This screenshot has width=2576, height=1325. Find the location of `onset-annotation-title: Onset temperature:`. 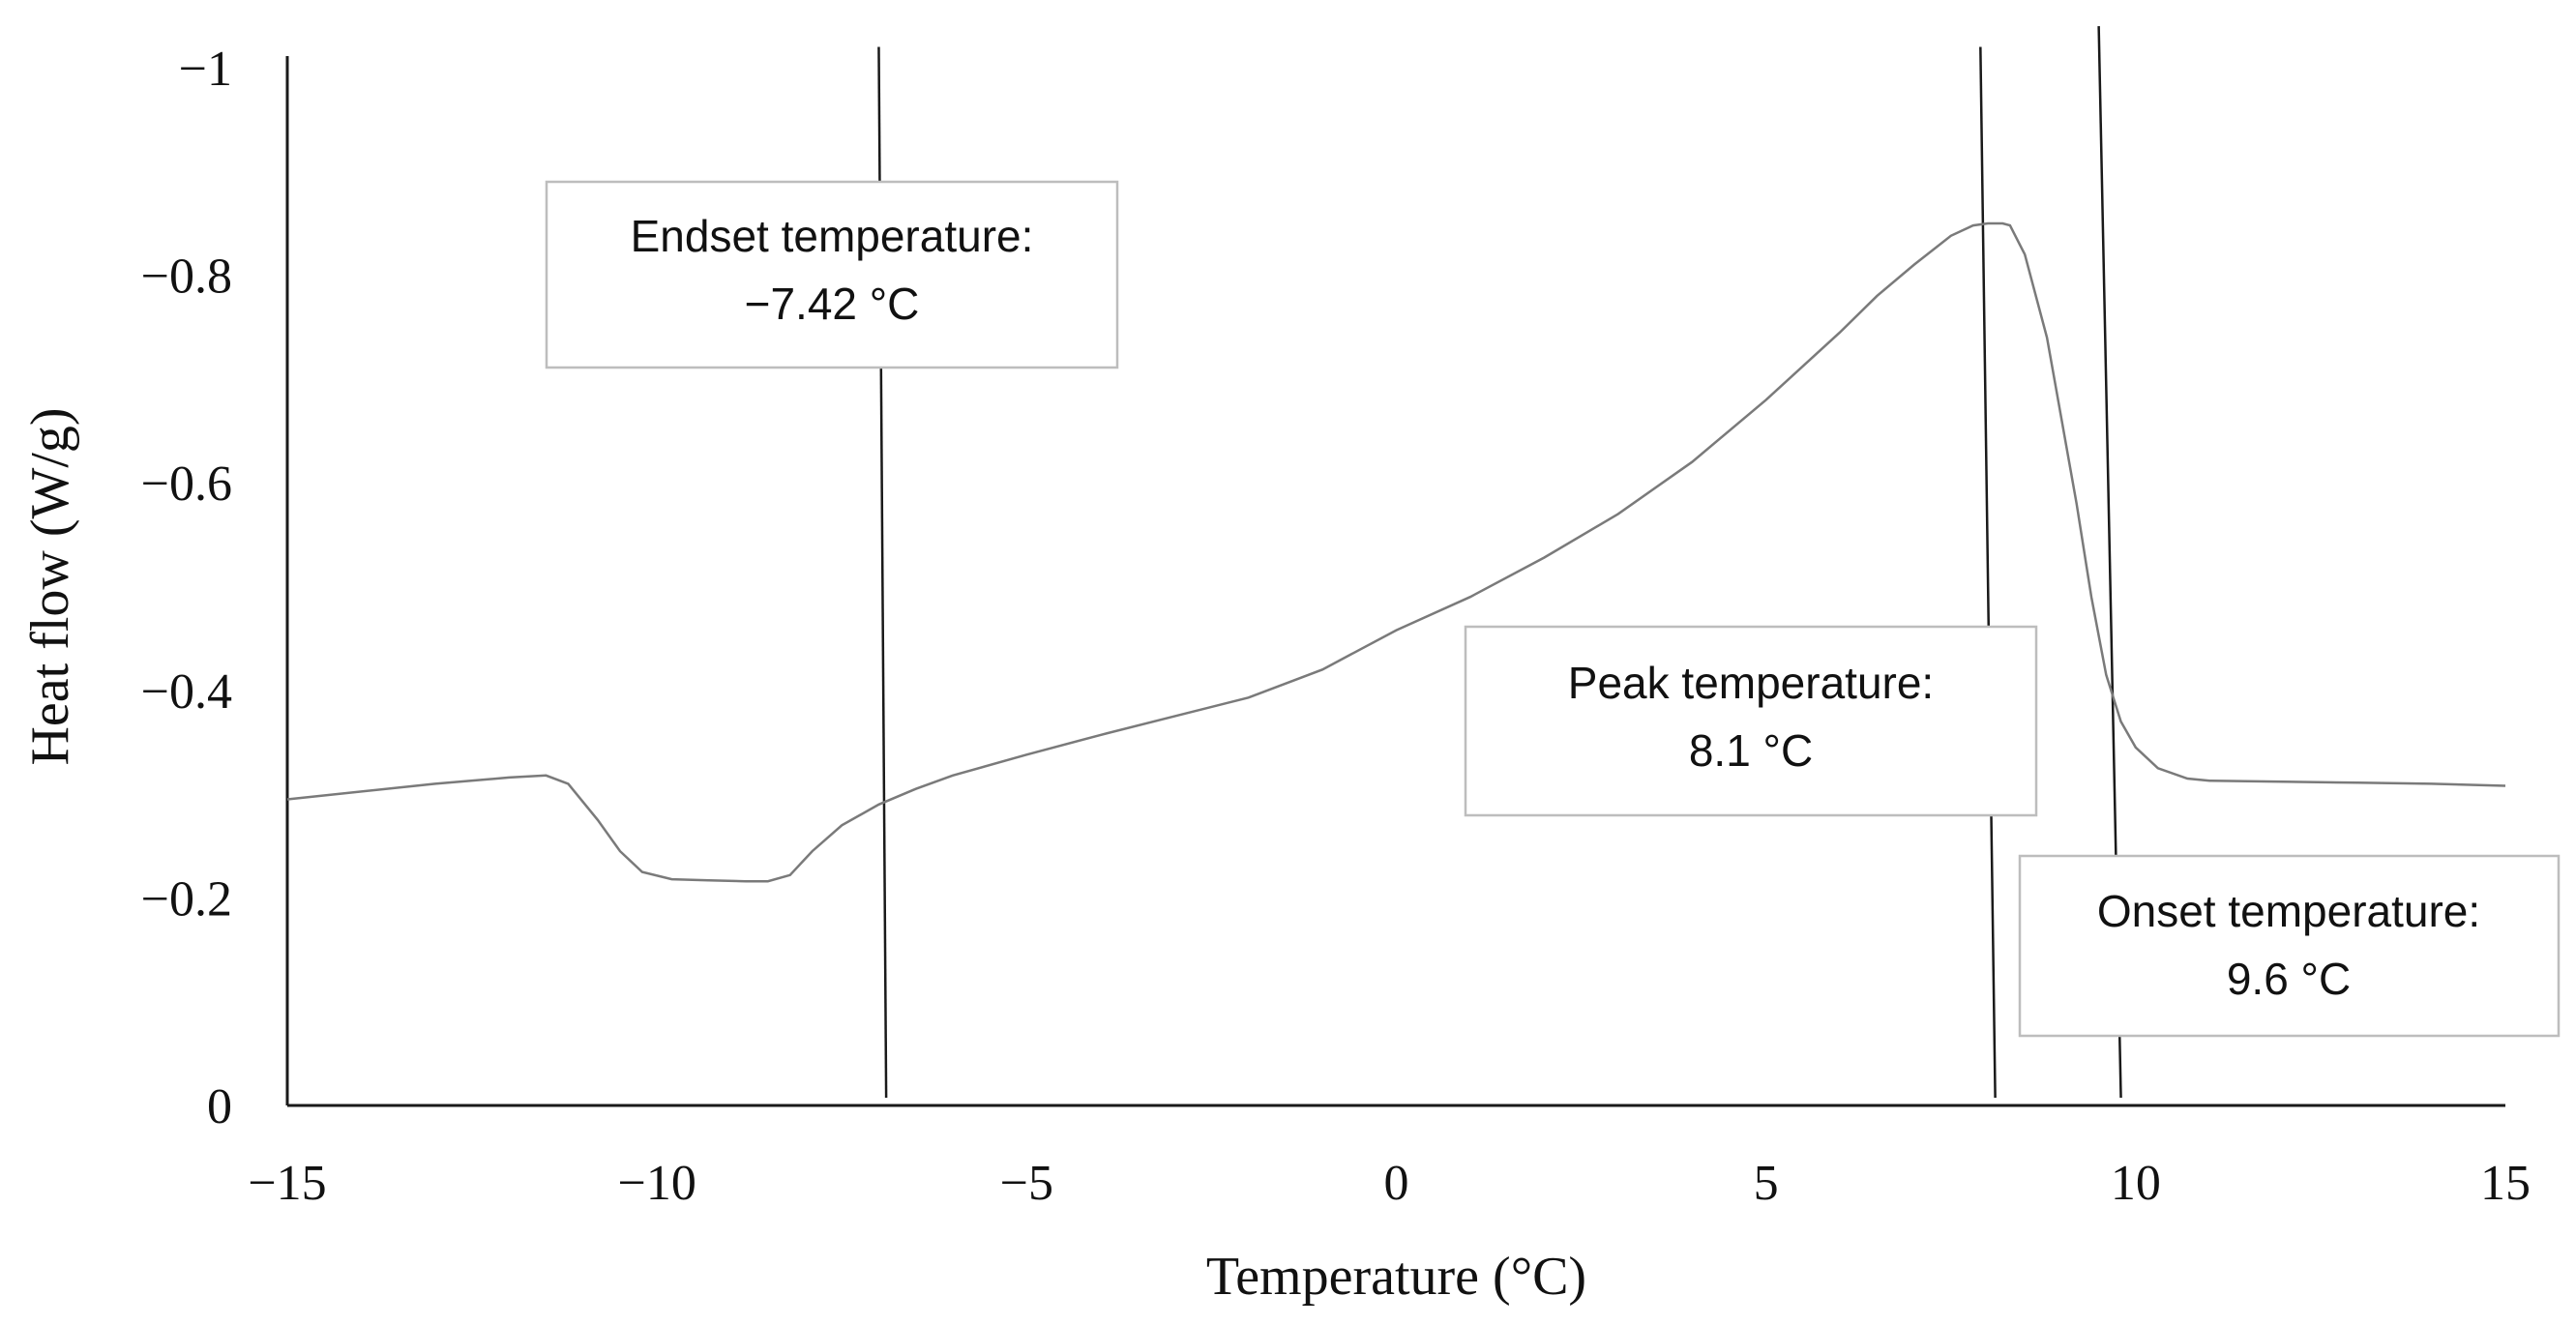

onset-annotation-title: Onset temperature: is located at coordinates (2288, 911).